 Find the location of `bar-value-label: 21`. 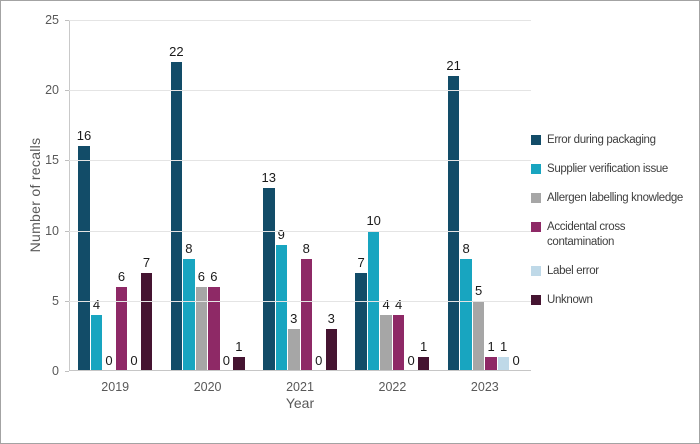

bar-value-label: 21 is located at coordinates (453, 66).